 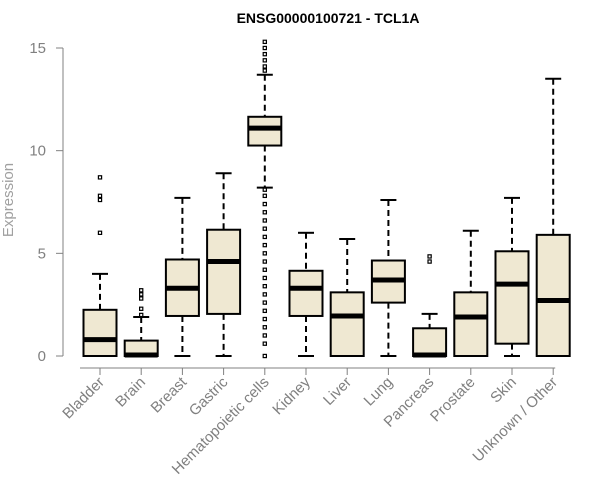 I want to click on x-tick-label: Kidney, so click(x=291, y=395).